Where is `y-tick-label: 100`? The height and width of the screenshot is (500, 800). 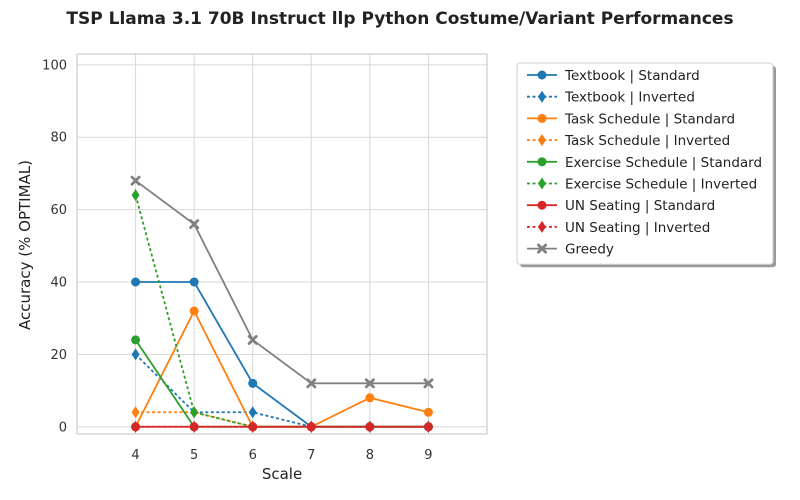
y-tick-label: 100 is located at coordinates (54, 65).